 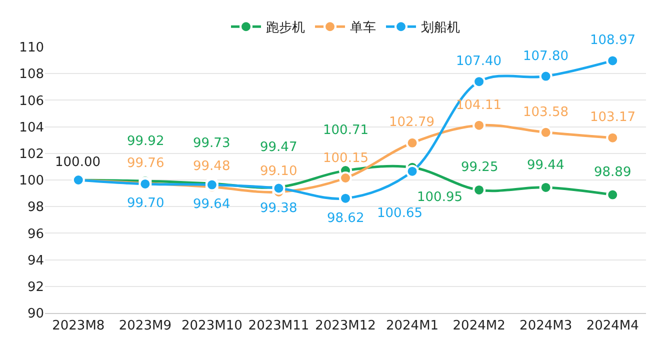 What do you see at coordinates (479, 167) in the screenshot?
I see `data-label: 99.25` at bounding box center [479, 167].